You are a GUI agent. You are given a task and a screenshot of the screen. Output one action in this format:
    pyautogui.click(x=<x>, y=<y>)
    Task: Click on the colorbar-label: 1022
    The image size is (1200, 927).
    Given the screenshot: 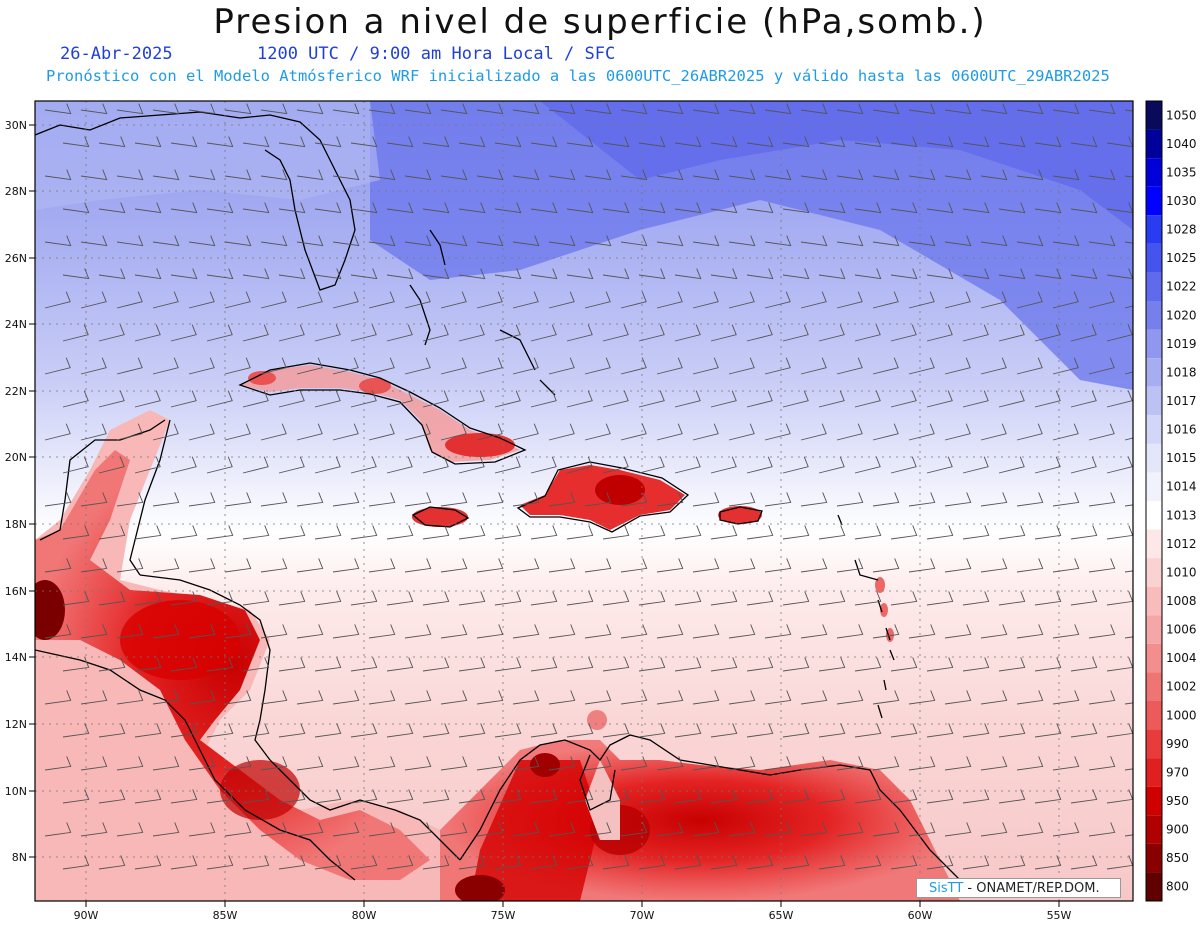 What is the action you would take?
    pyautogui.click(x=1181, y=287)
    